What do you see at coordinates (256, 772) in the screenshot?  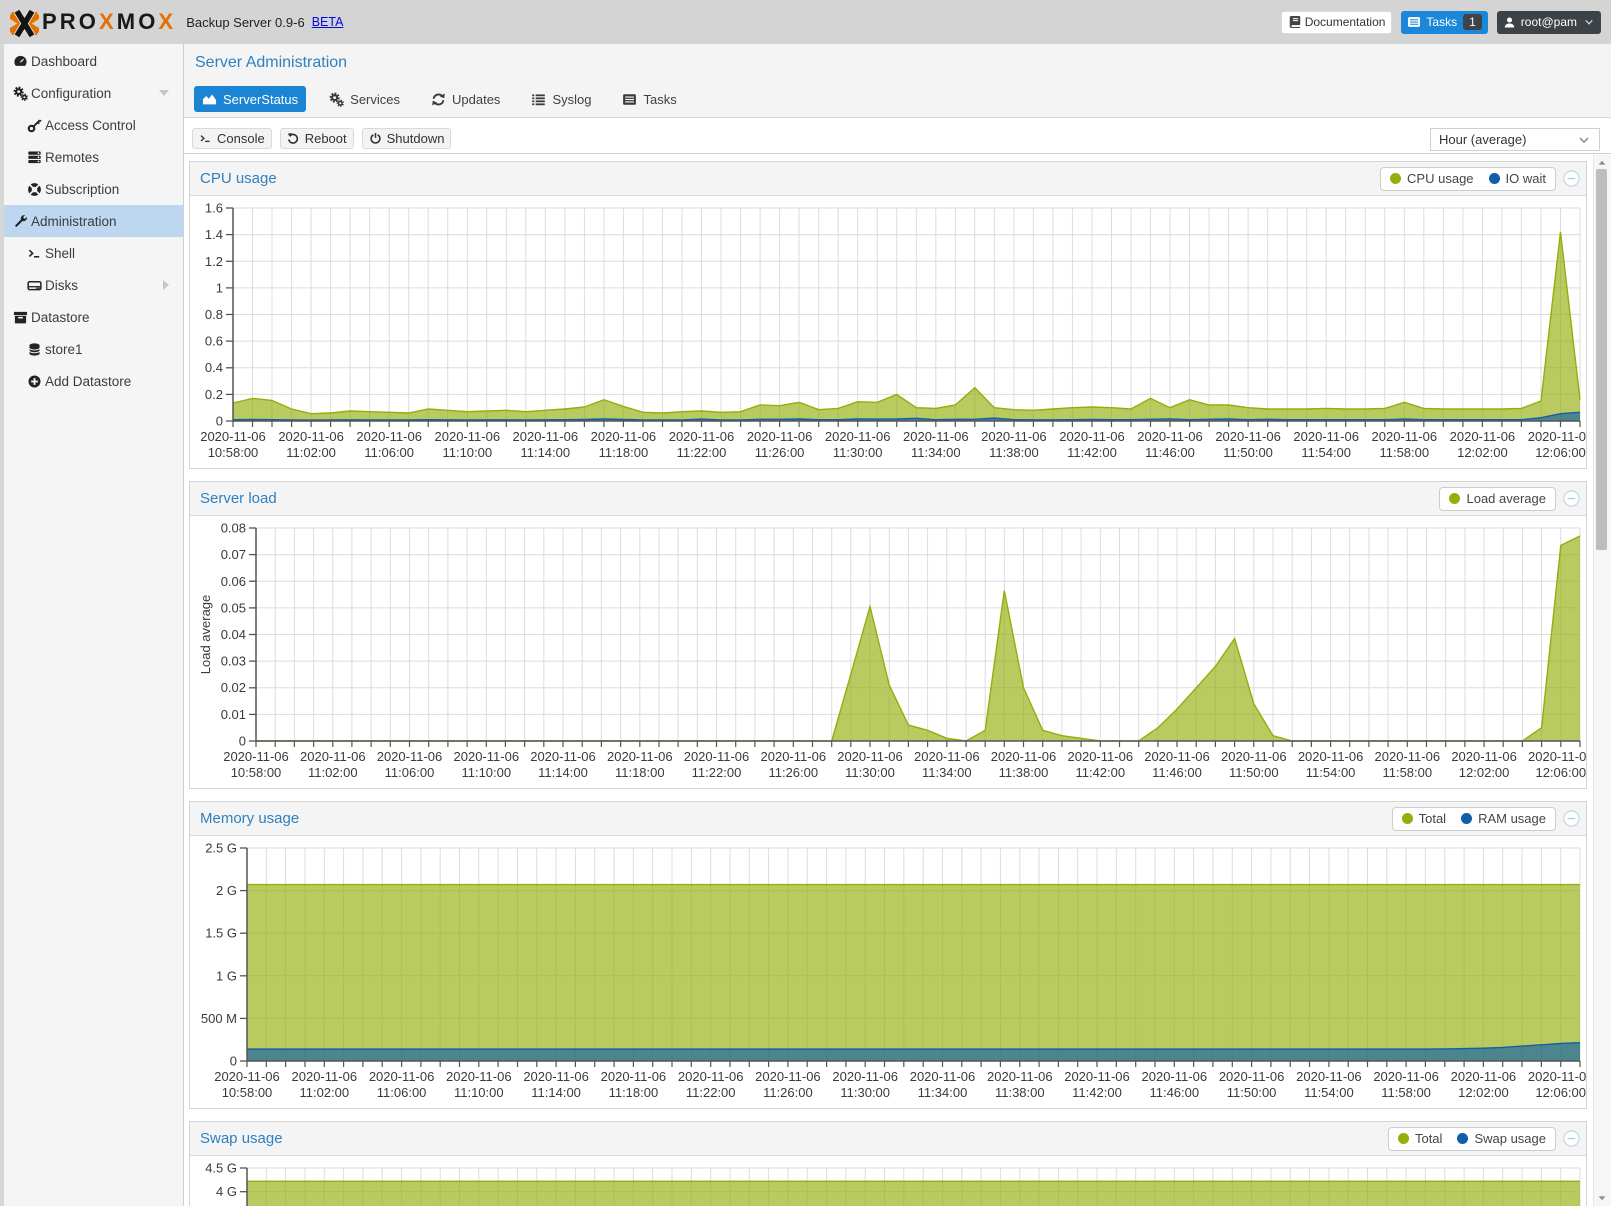 I see `svg-text: 10:58:00` at bounding box center [256, 772].